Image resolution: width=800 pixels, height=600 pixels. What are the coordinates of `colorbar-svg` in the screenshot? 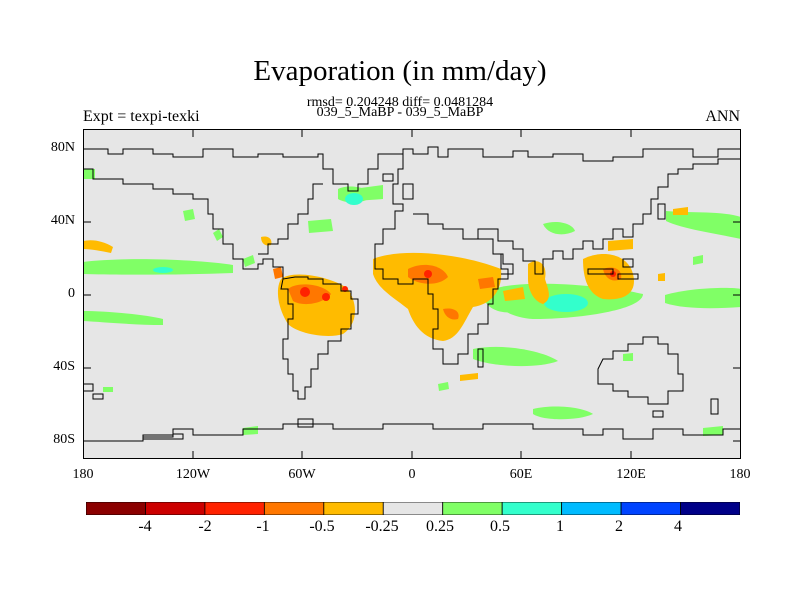 It's located at (413, 508).